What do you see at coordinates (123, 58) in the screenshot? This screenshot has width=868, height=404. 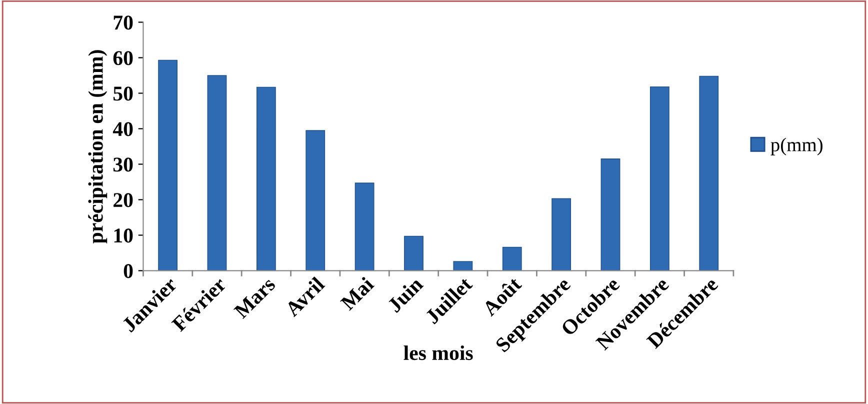 I see `y-tick-label: 60` at bounding box center [123, 58].